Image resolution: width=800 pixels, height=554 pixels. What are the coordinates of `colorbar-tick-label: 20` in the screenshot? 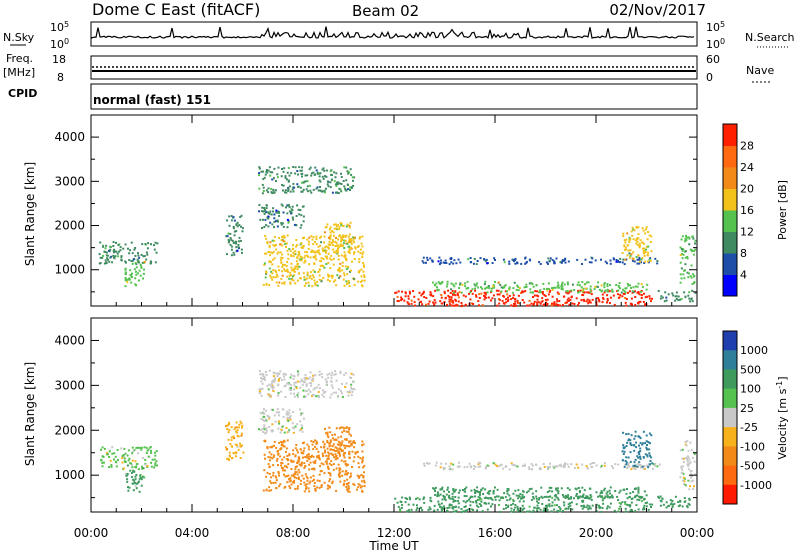 It's located at (747, 189).